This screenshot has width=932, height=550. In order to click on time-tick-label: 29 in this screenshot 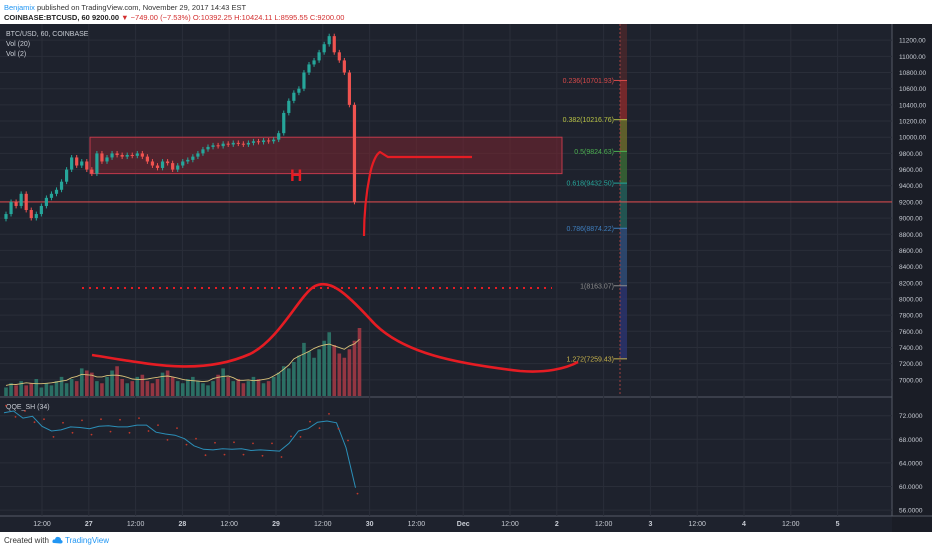, I will do `click(276, 524)`.